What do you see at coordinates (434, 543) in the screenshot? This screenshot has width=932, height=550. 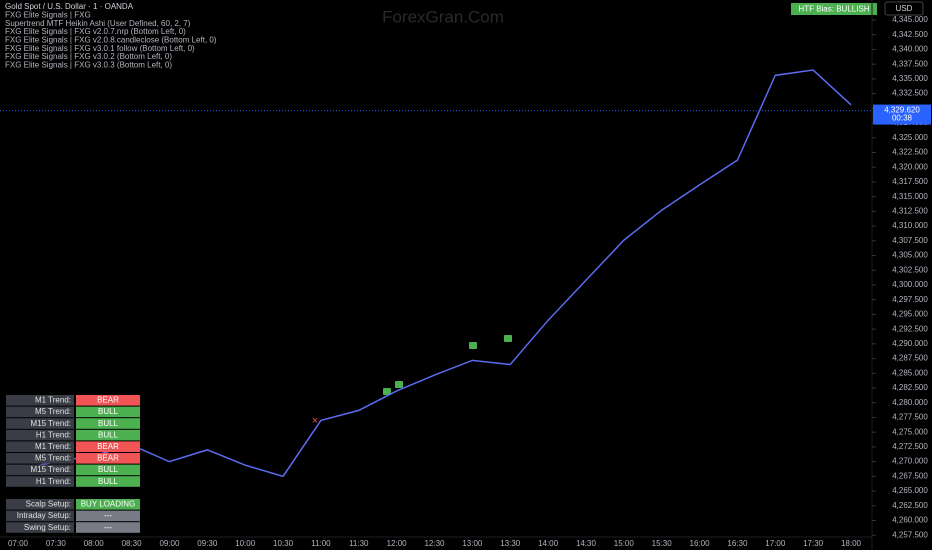 I see `x-tick-label: 12:30` at bounding box center [434, 543].